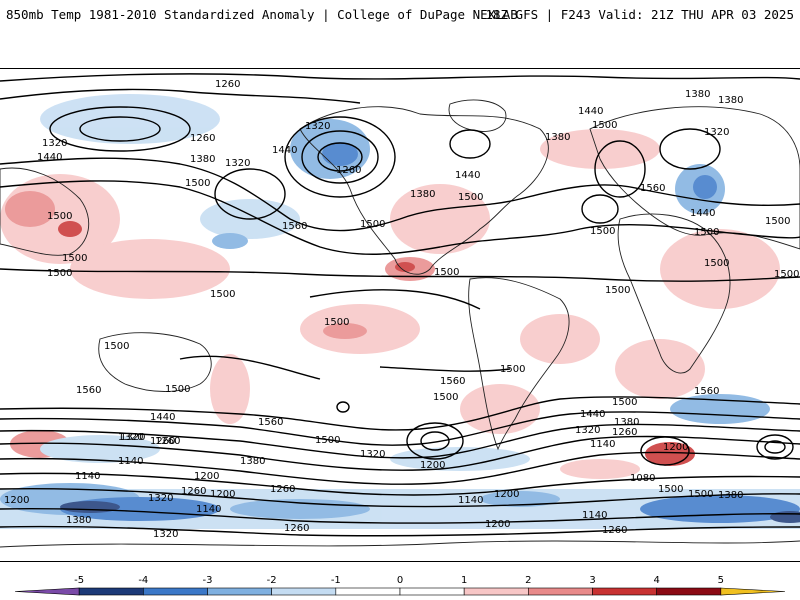  I want to click on colorbar-tick-label: 1, so click(464, 580).